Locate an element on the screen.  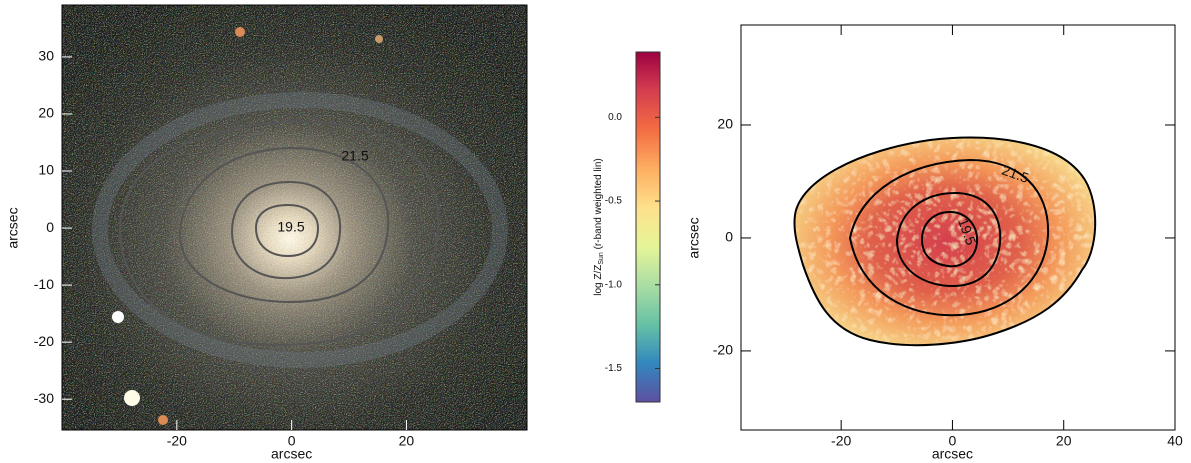
y-tick-label: -10 is located at coordinates (44, 284).